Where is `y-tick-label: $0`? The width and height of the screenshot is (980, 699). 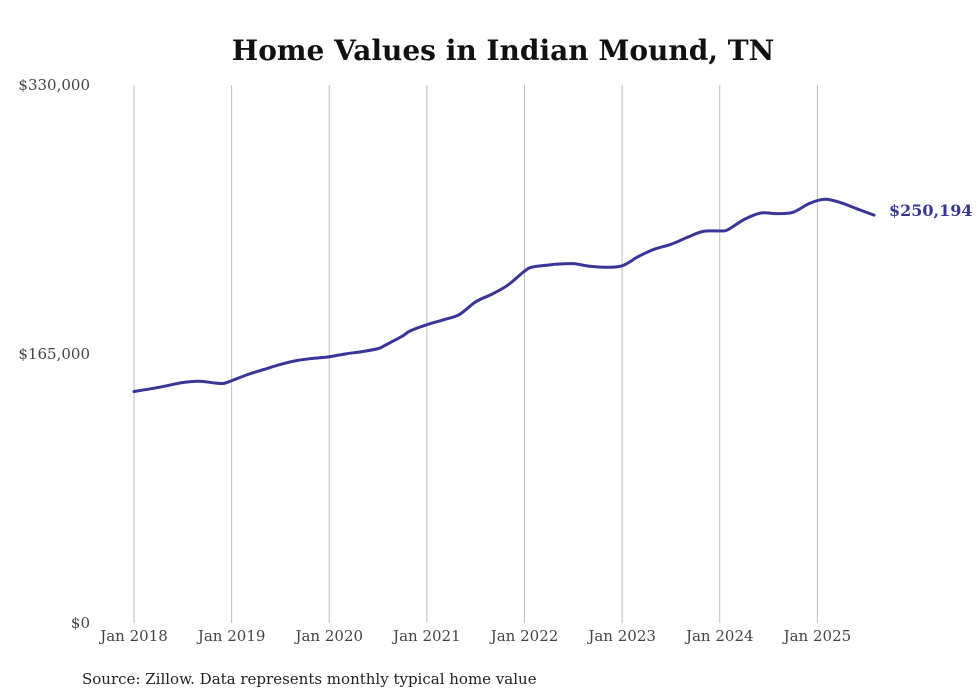
y-tick-label: $0 is located at coordinates (80, 623).